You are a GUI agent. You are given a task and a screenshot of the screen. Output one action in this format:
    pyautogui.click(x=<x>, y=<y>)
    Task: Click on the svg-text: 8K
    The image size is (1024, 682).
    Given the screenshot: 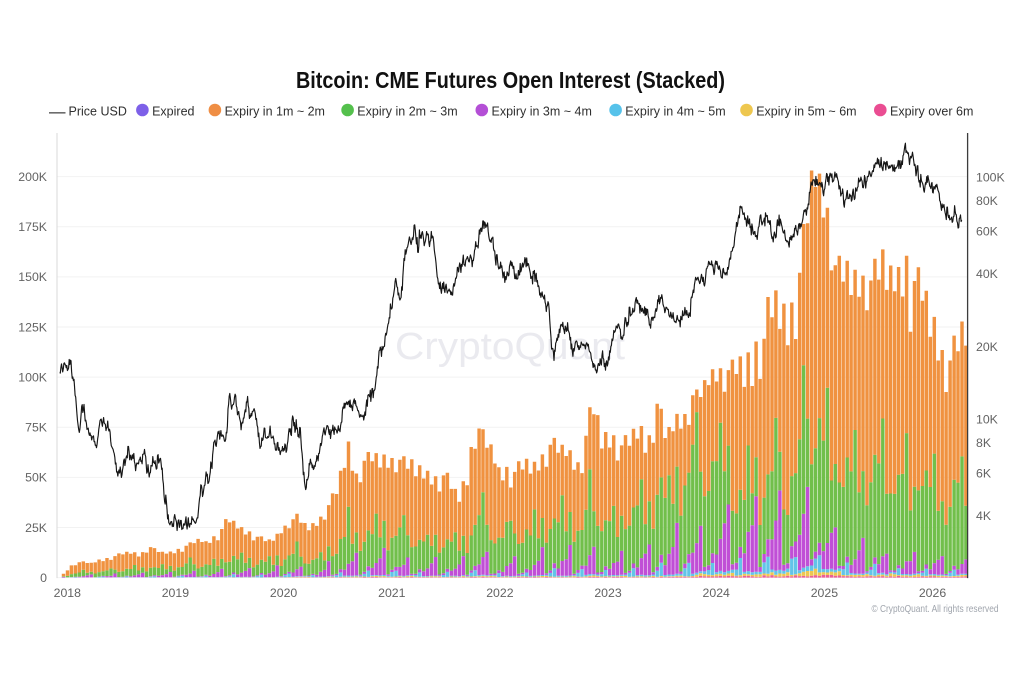 What is the action you would take?
    pyautogui.click(x=984, y=443)
    